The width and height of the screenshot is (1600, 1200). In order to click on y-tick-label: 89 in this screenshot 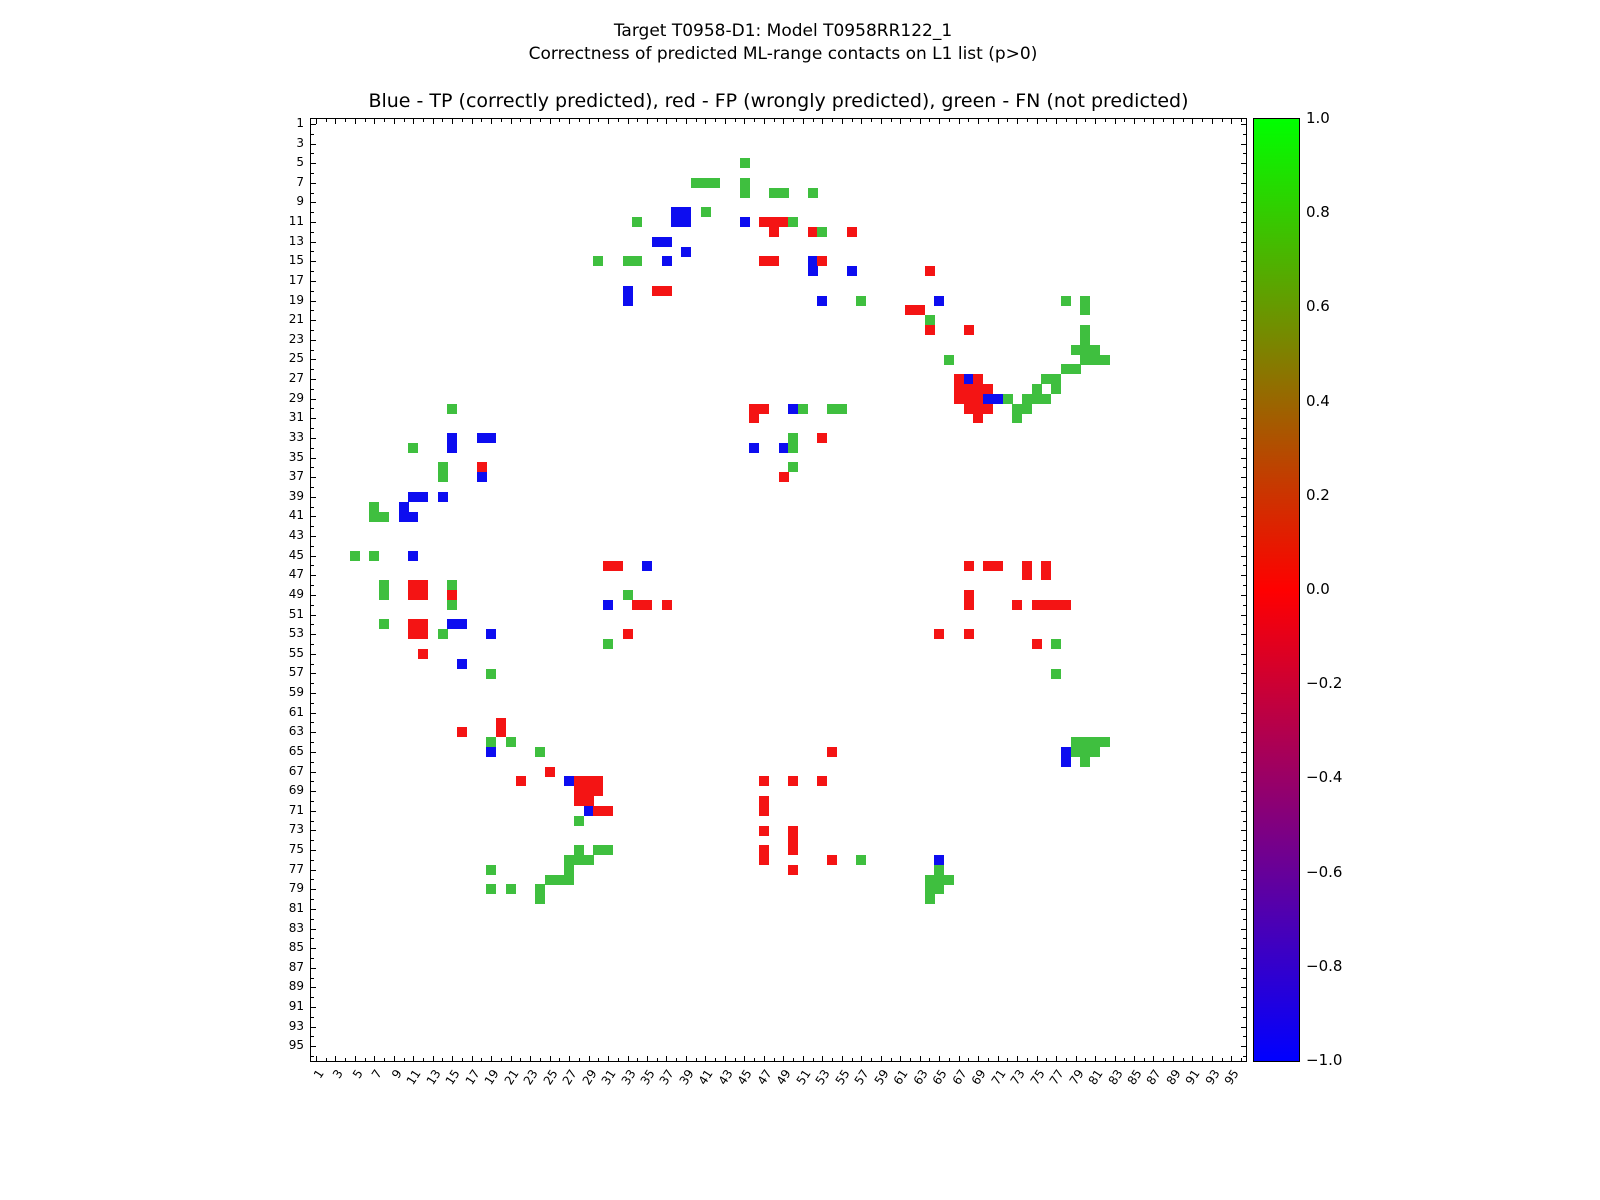, I will do `click(296, 986)`.